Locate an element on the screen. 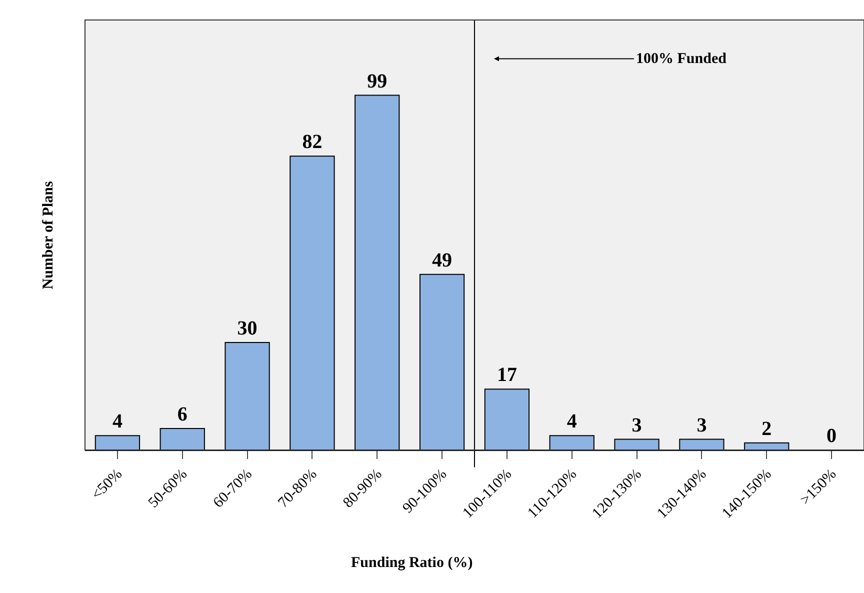  data-label: 49 is located at coordinates (442, 260).